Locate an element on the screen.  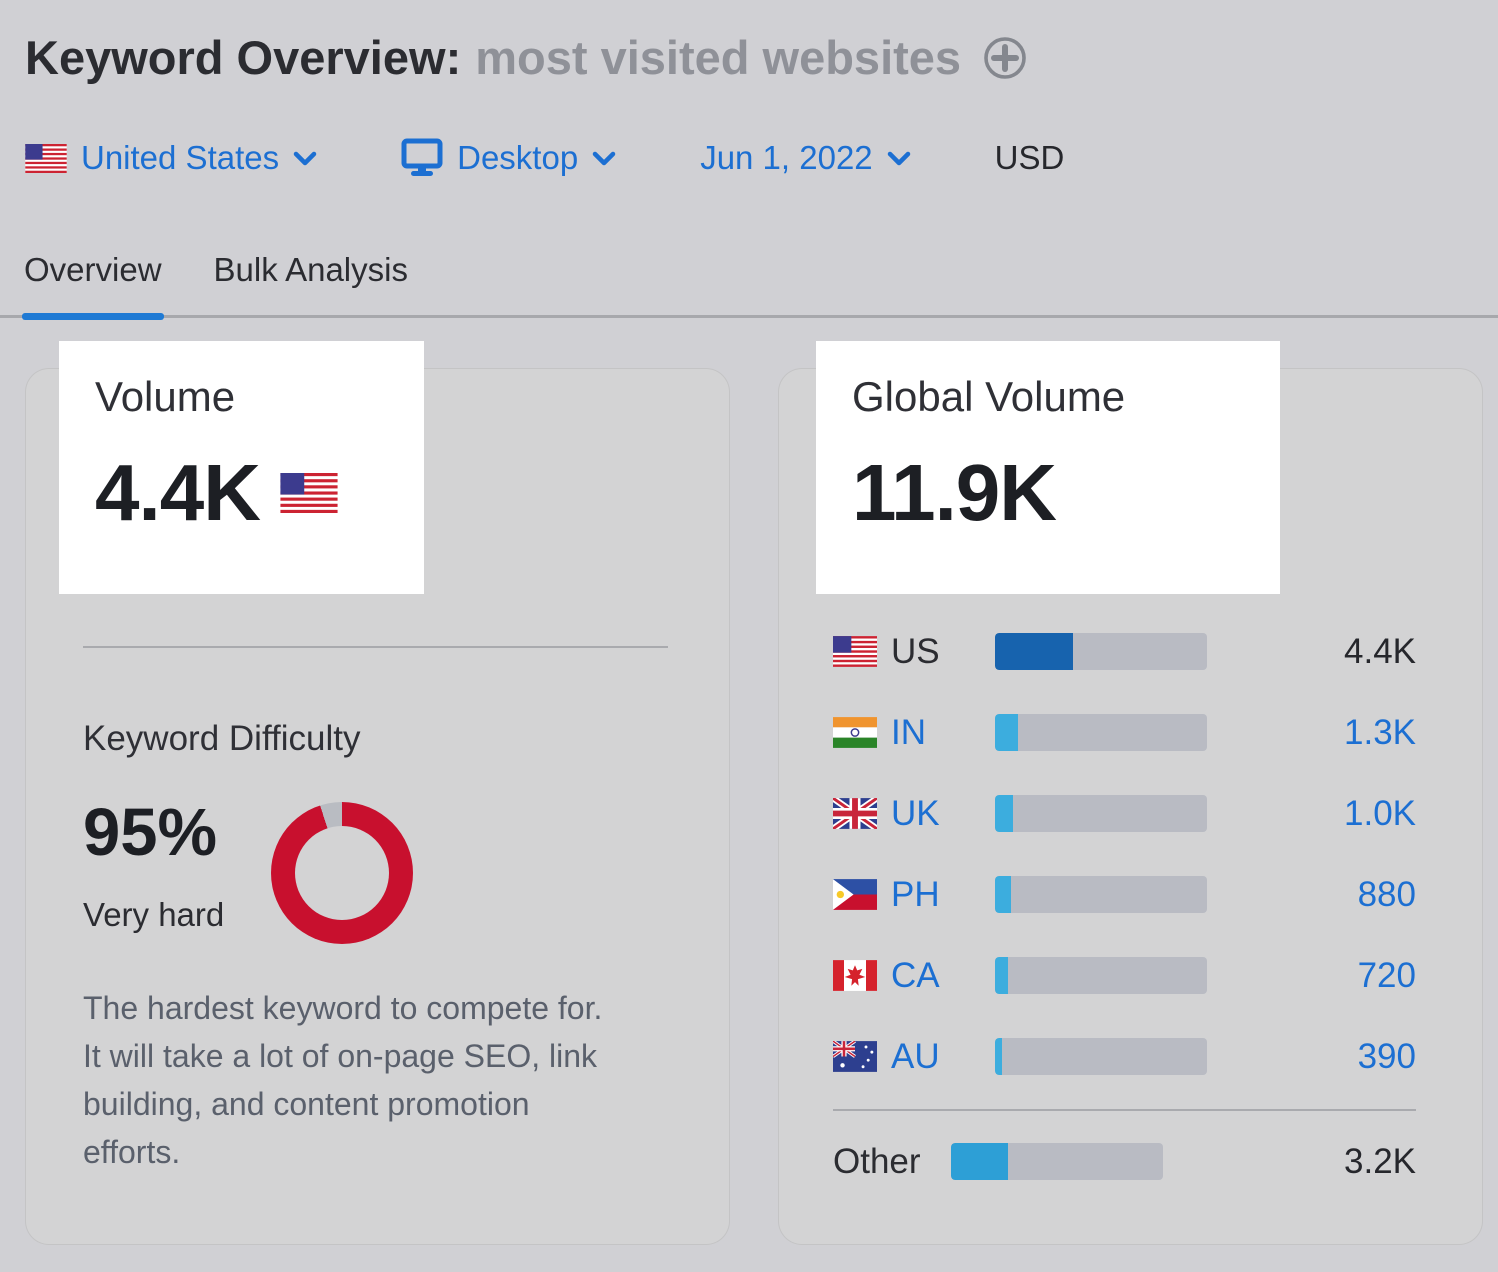
country-volume: 880 is located at coordinates (1386, 894).